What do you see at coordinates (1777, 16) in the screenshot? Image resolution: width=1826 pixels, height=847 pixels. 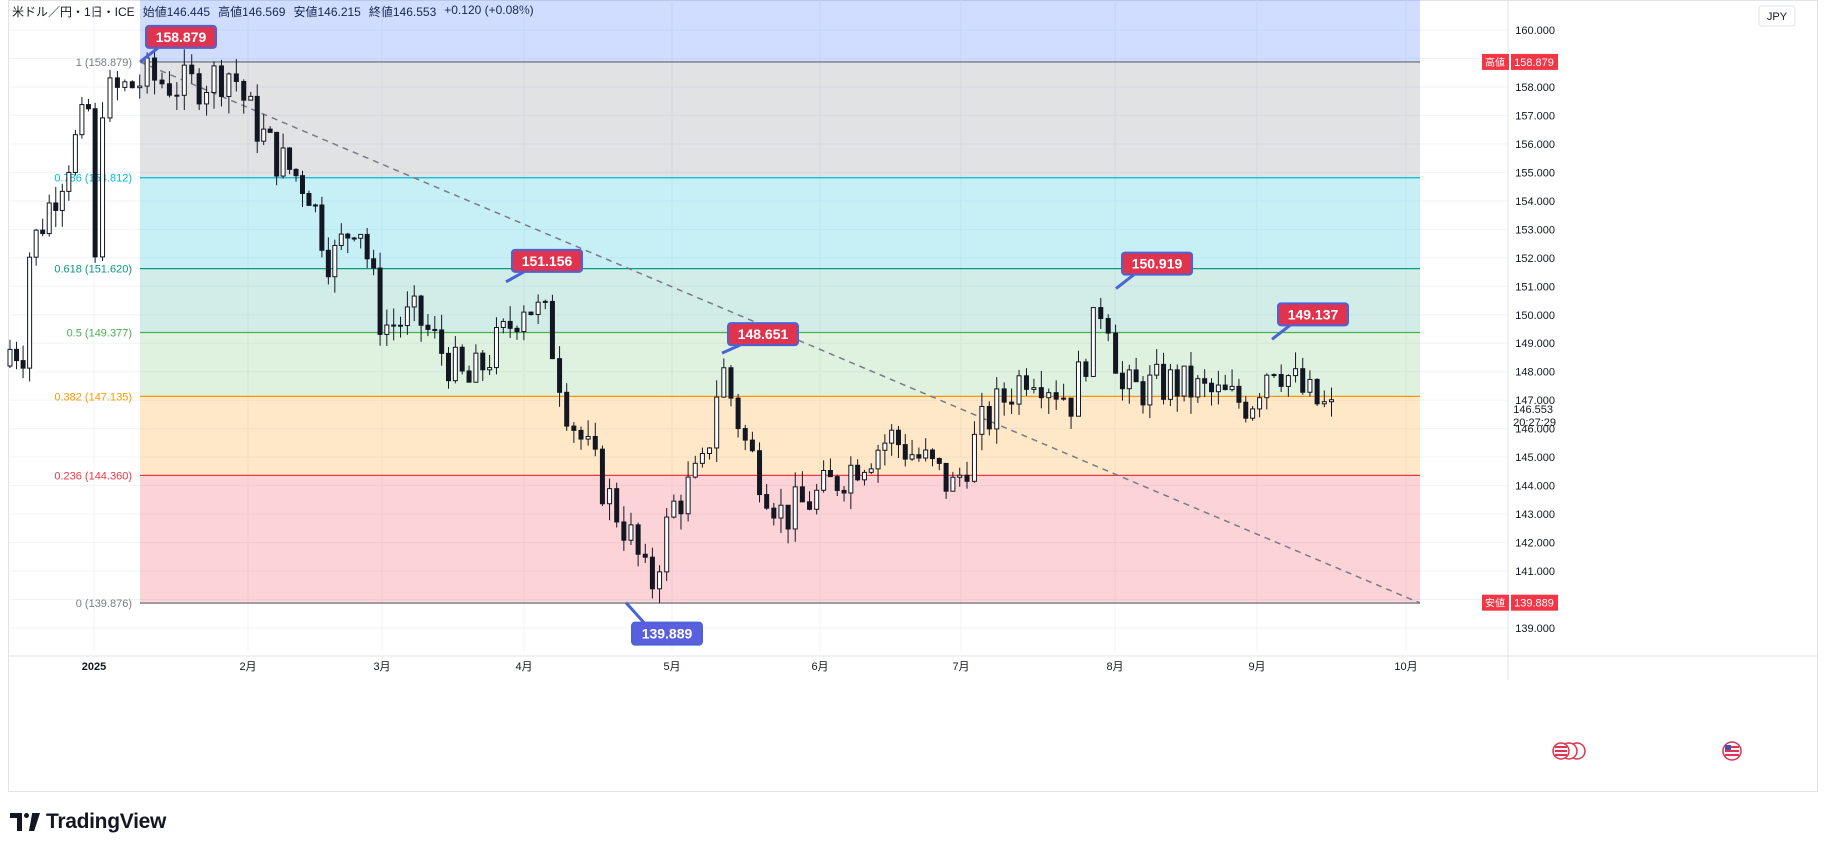 I see `currency-button` at bounding box center [1777, 16].